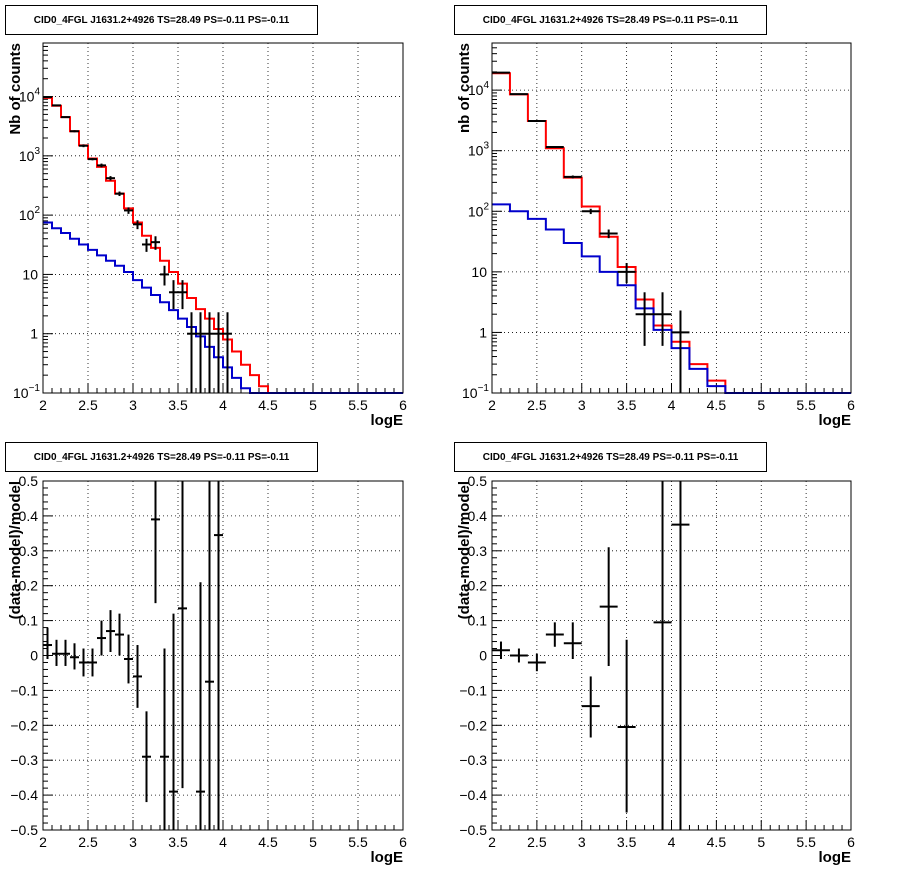 The image size is (898, 880). I want to click on y-tick-label: 10, so click(30, 274).